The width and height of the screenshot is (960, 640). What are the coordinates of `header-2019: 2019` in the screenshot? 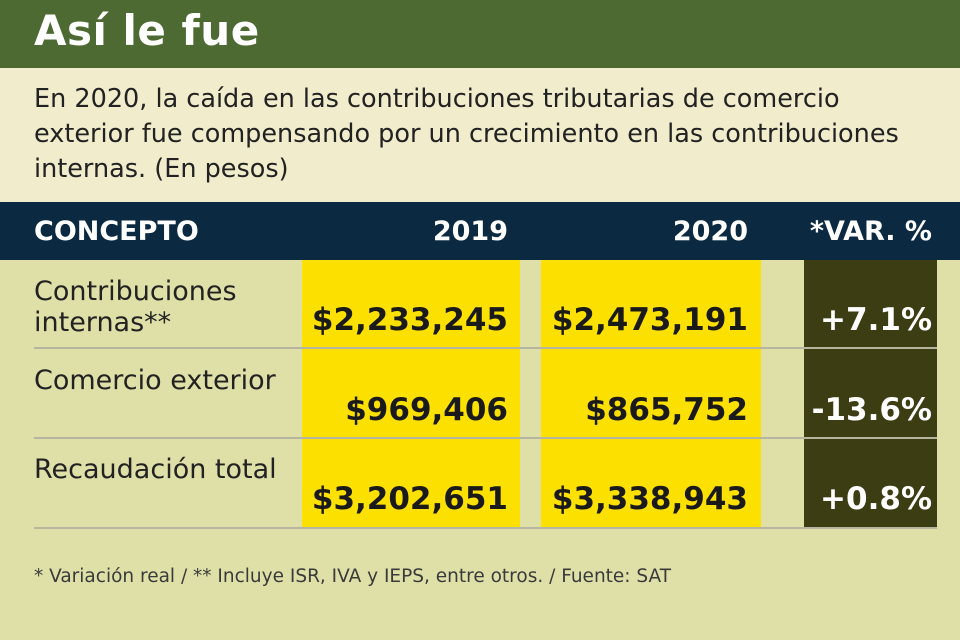 It's located at (470, 231).